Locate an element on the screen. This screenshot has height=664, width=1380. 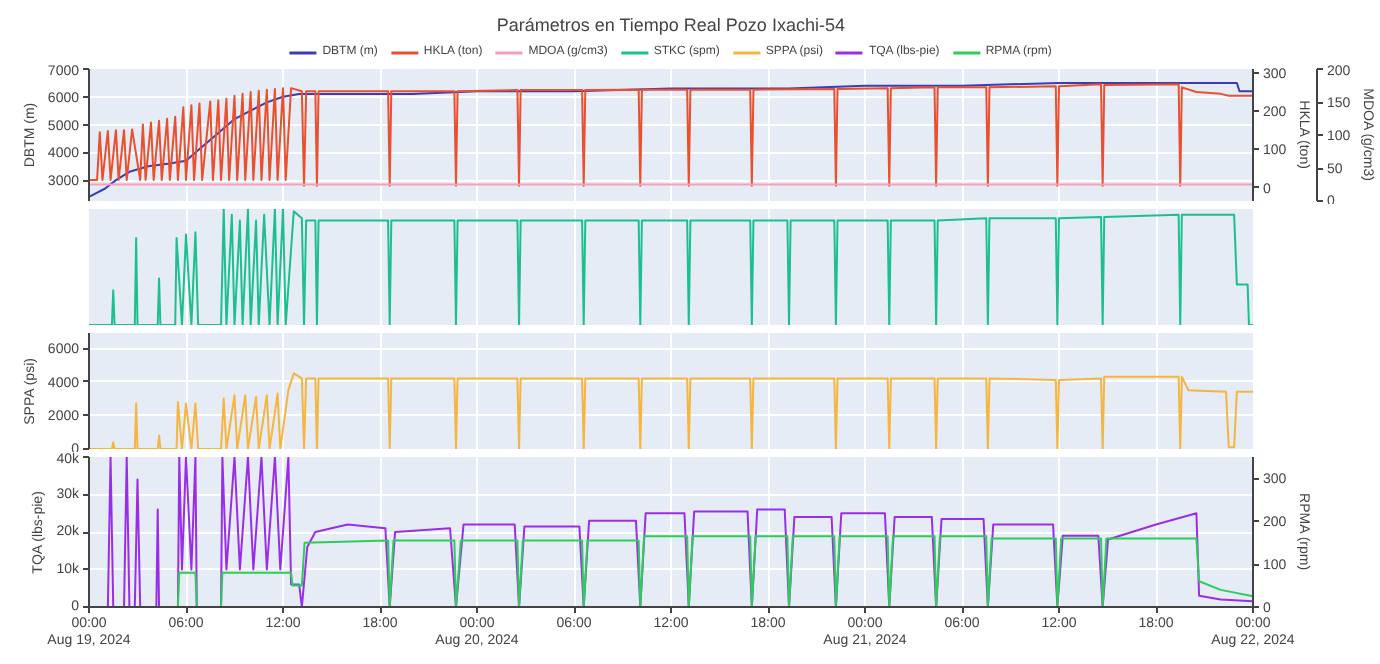
chart-title: Parámetros en Tiempo Real Pozo Ixachi-54 is located at coordinates (670, 25).